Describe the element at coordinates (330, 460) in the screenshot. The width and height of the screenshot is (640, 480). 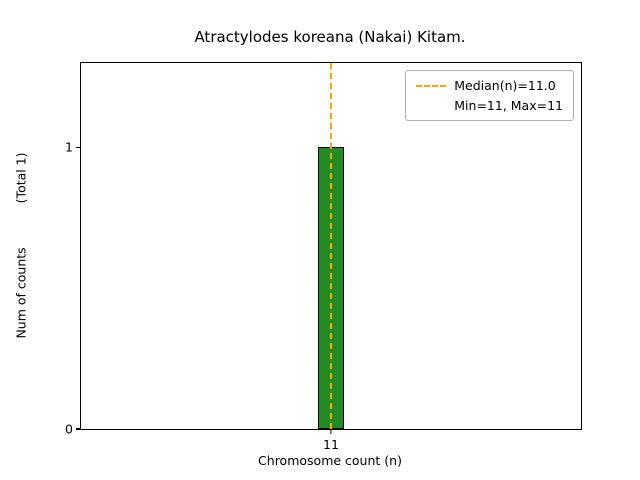
I see `x-axis-label: Chromosome count (n)` at that location.